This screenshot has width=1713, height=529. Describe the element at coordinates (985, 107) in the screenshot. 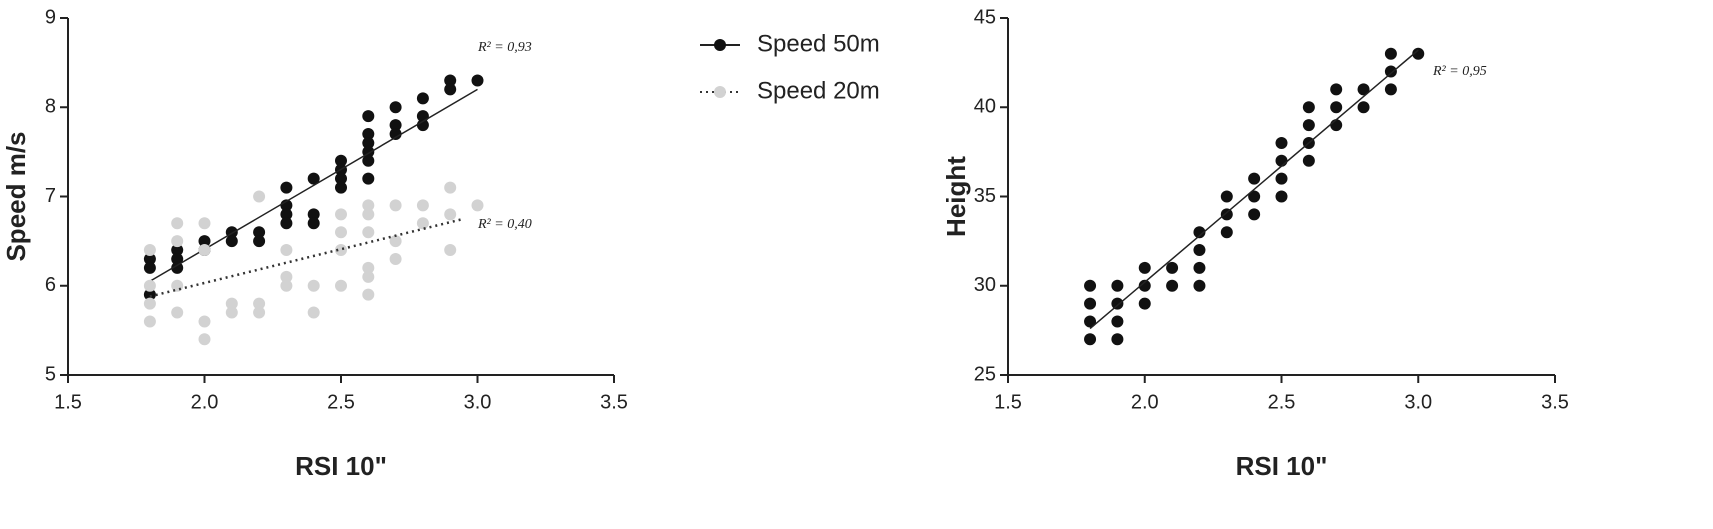

I see `y-tick-label: 40` at that location.